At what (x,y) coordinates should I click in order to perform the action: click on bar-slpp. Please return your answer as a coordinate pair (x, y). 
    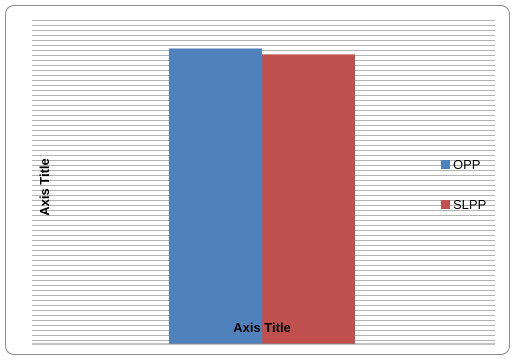
    Looking at the image, I should click on (308, 199).